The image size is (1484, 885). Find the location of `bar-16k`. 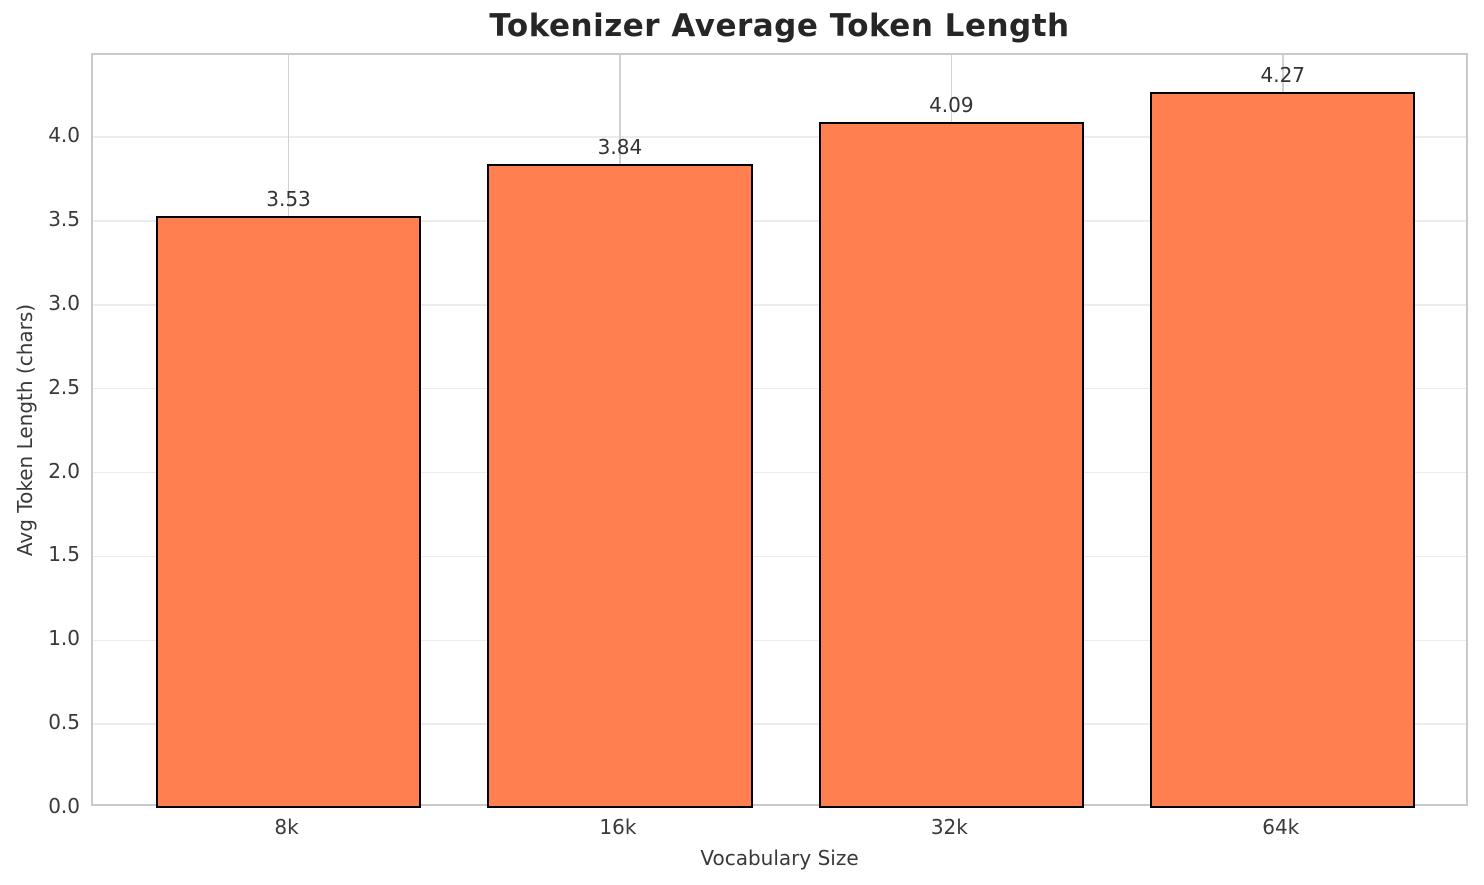

bar-16k is located at coordinates (620, 486).